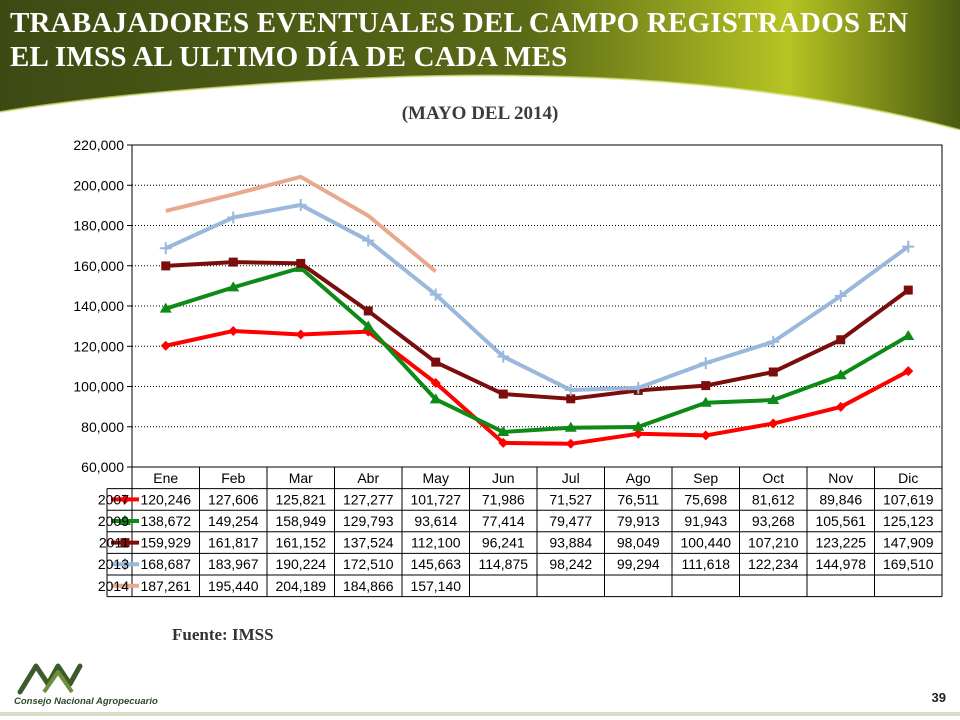  I want to click on data-label-2013: 172,510, so click(368, 564).